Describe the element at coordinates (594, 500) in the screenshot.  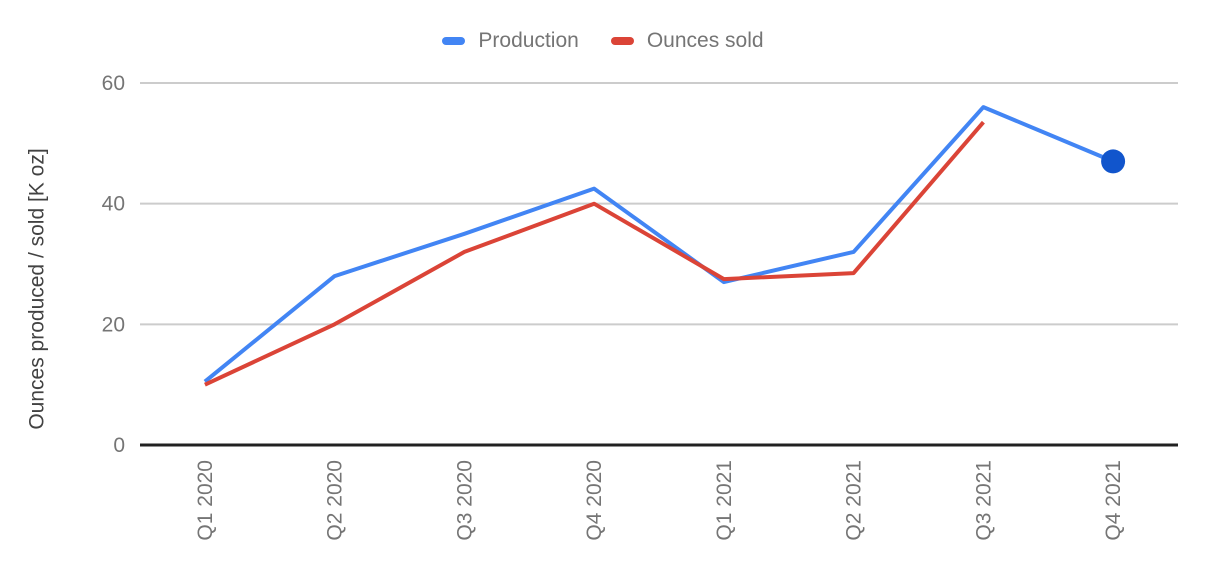
I see `x-tick-label: Q4 2020` at that location.